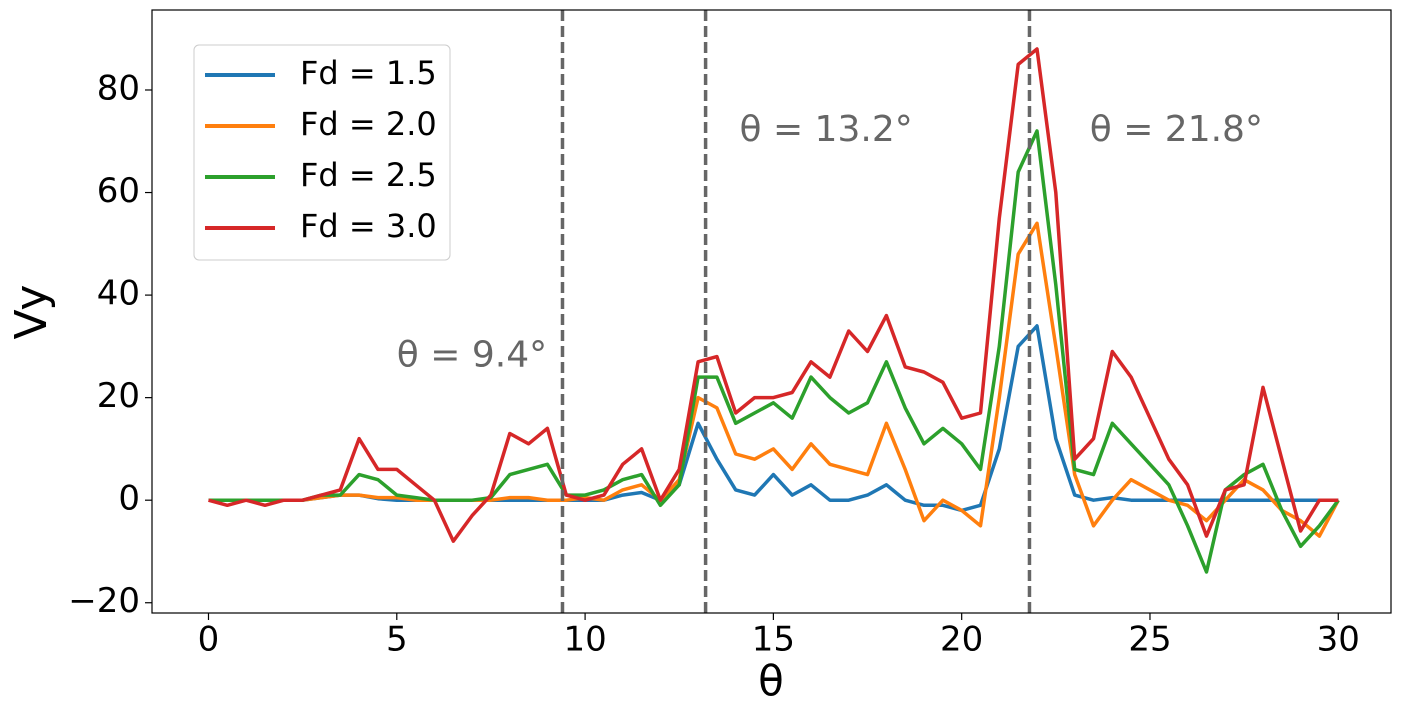 Image resolution: width=1401 pixels, height=720 pixels. Describe the element at coordinates (584, 640) in the screenshot. I see `x-tick-label: 10` at that location.